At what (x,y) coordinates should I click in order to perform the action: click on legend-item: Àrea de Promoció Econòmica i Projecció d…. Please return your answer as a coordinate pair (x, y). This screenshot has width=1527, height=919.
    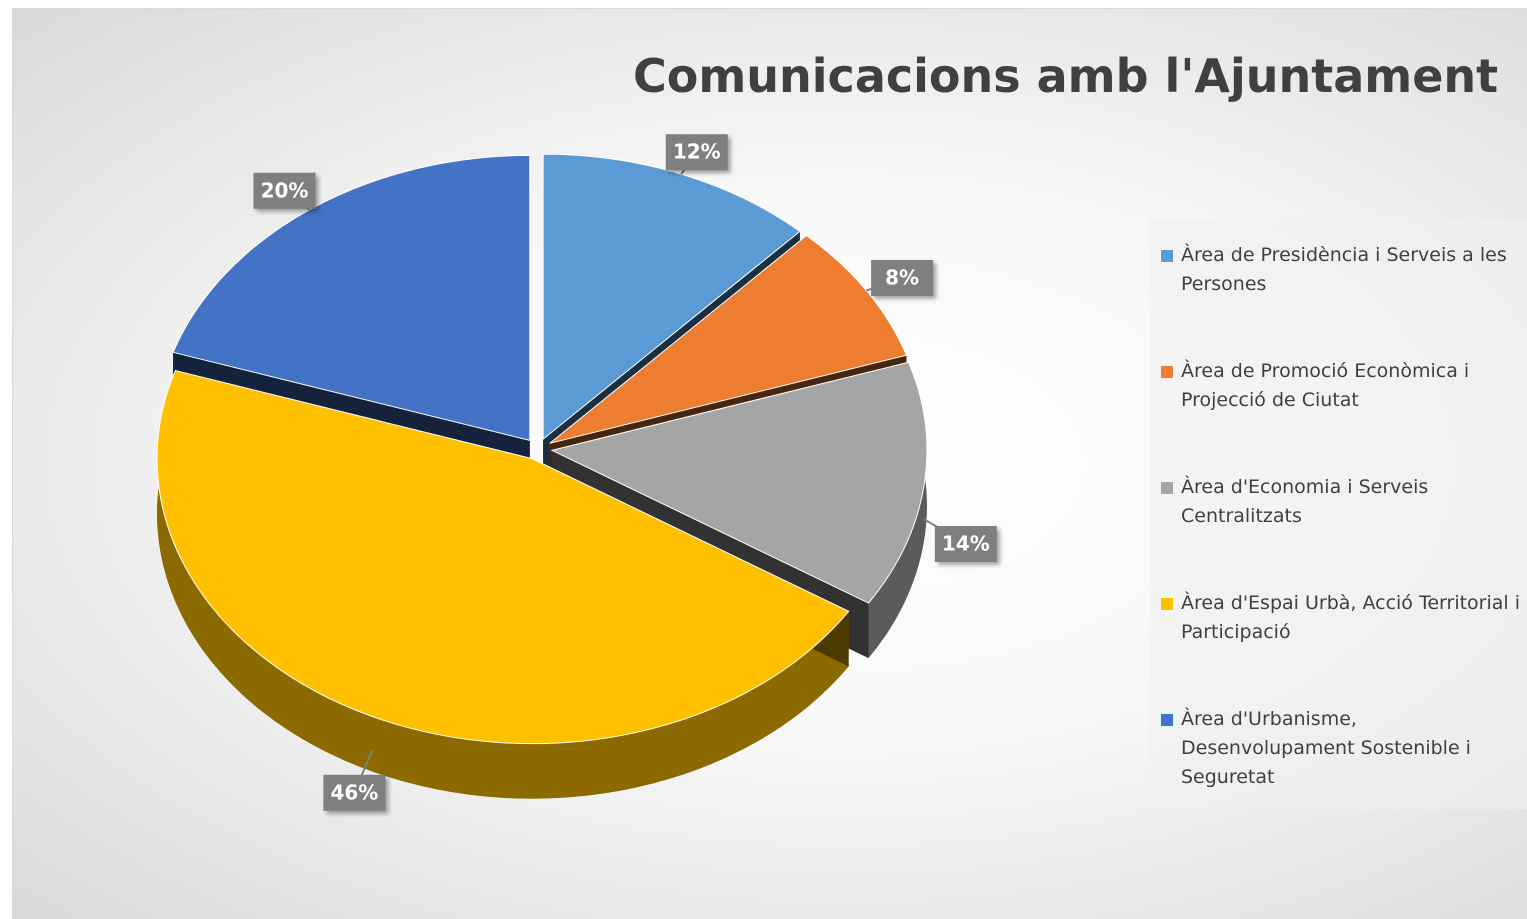
    Looking at the image, I should click on (1344, 386).